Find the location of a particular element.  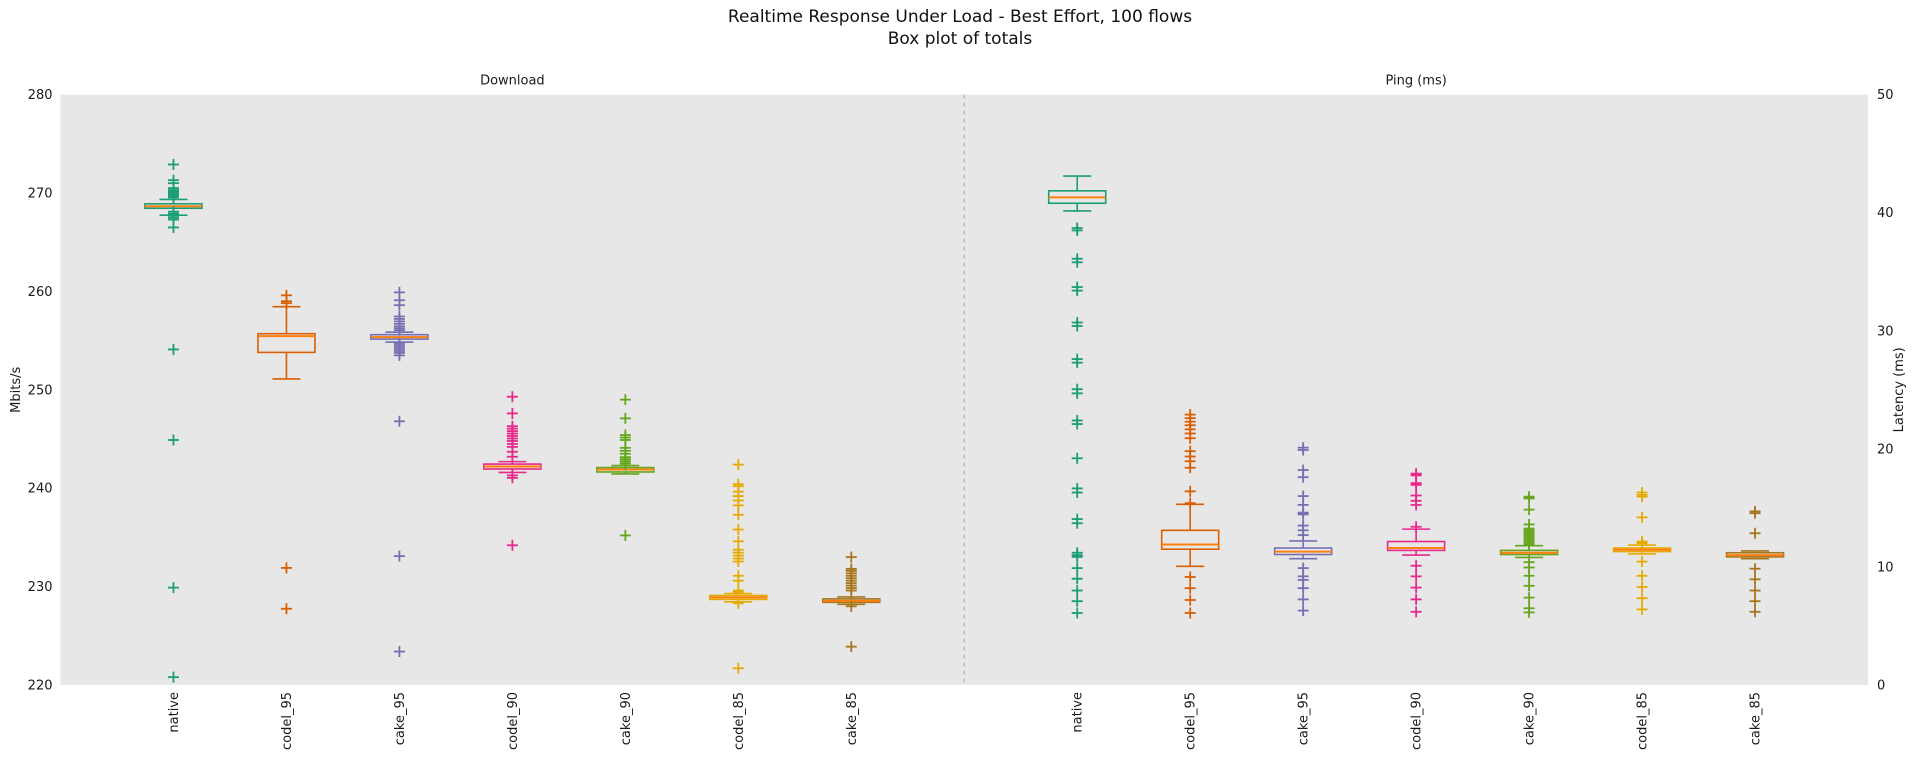

y-axis-label: Mbits/s is located at coordinates (16, 390).